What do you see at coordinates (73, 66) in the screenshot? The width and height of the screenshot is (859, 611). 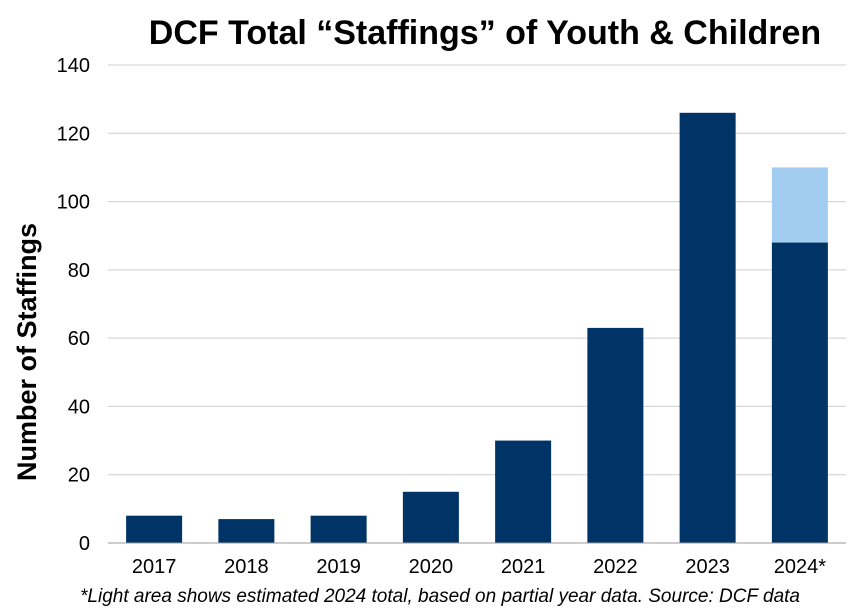 I see `y-tick-label: 140` at bounding box center [73, 66].